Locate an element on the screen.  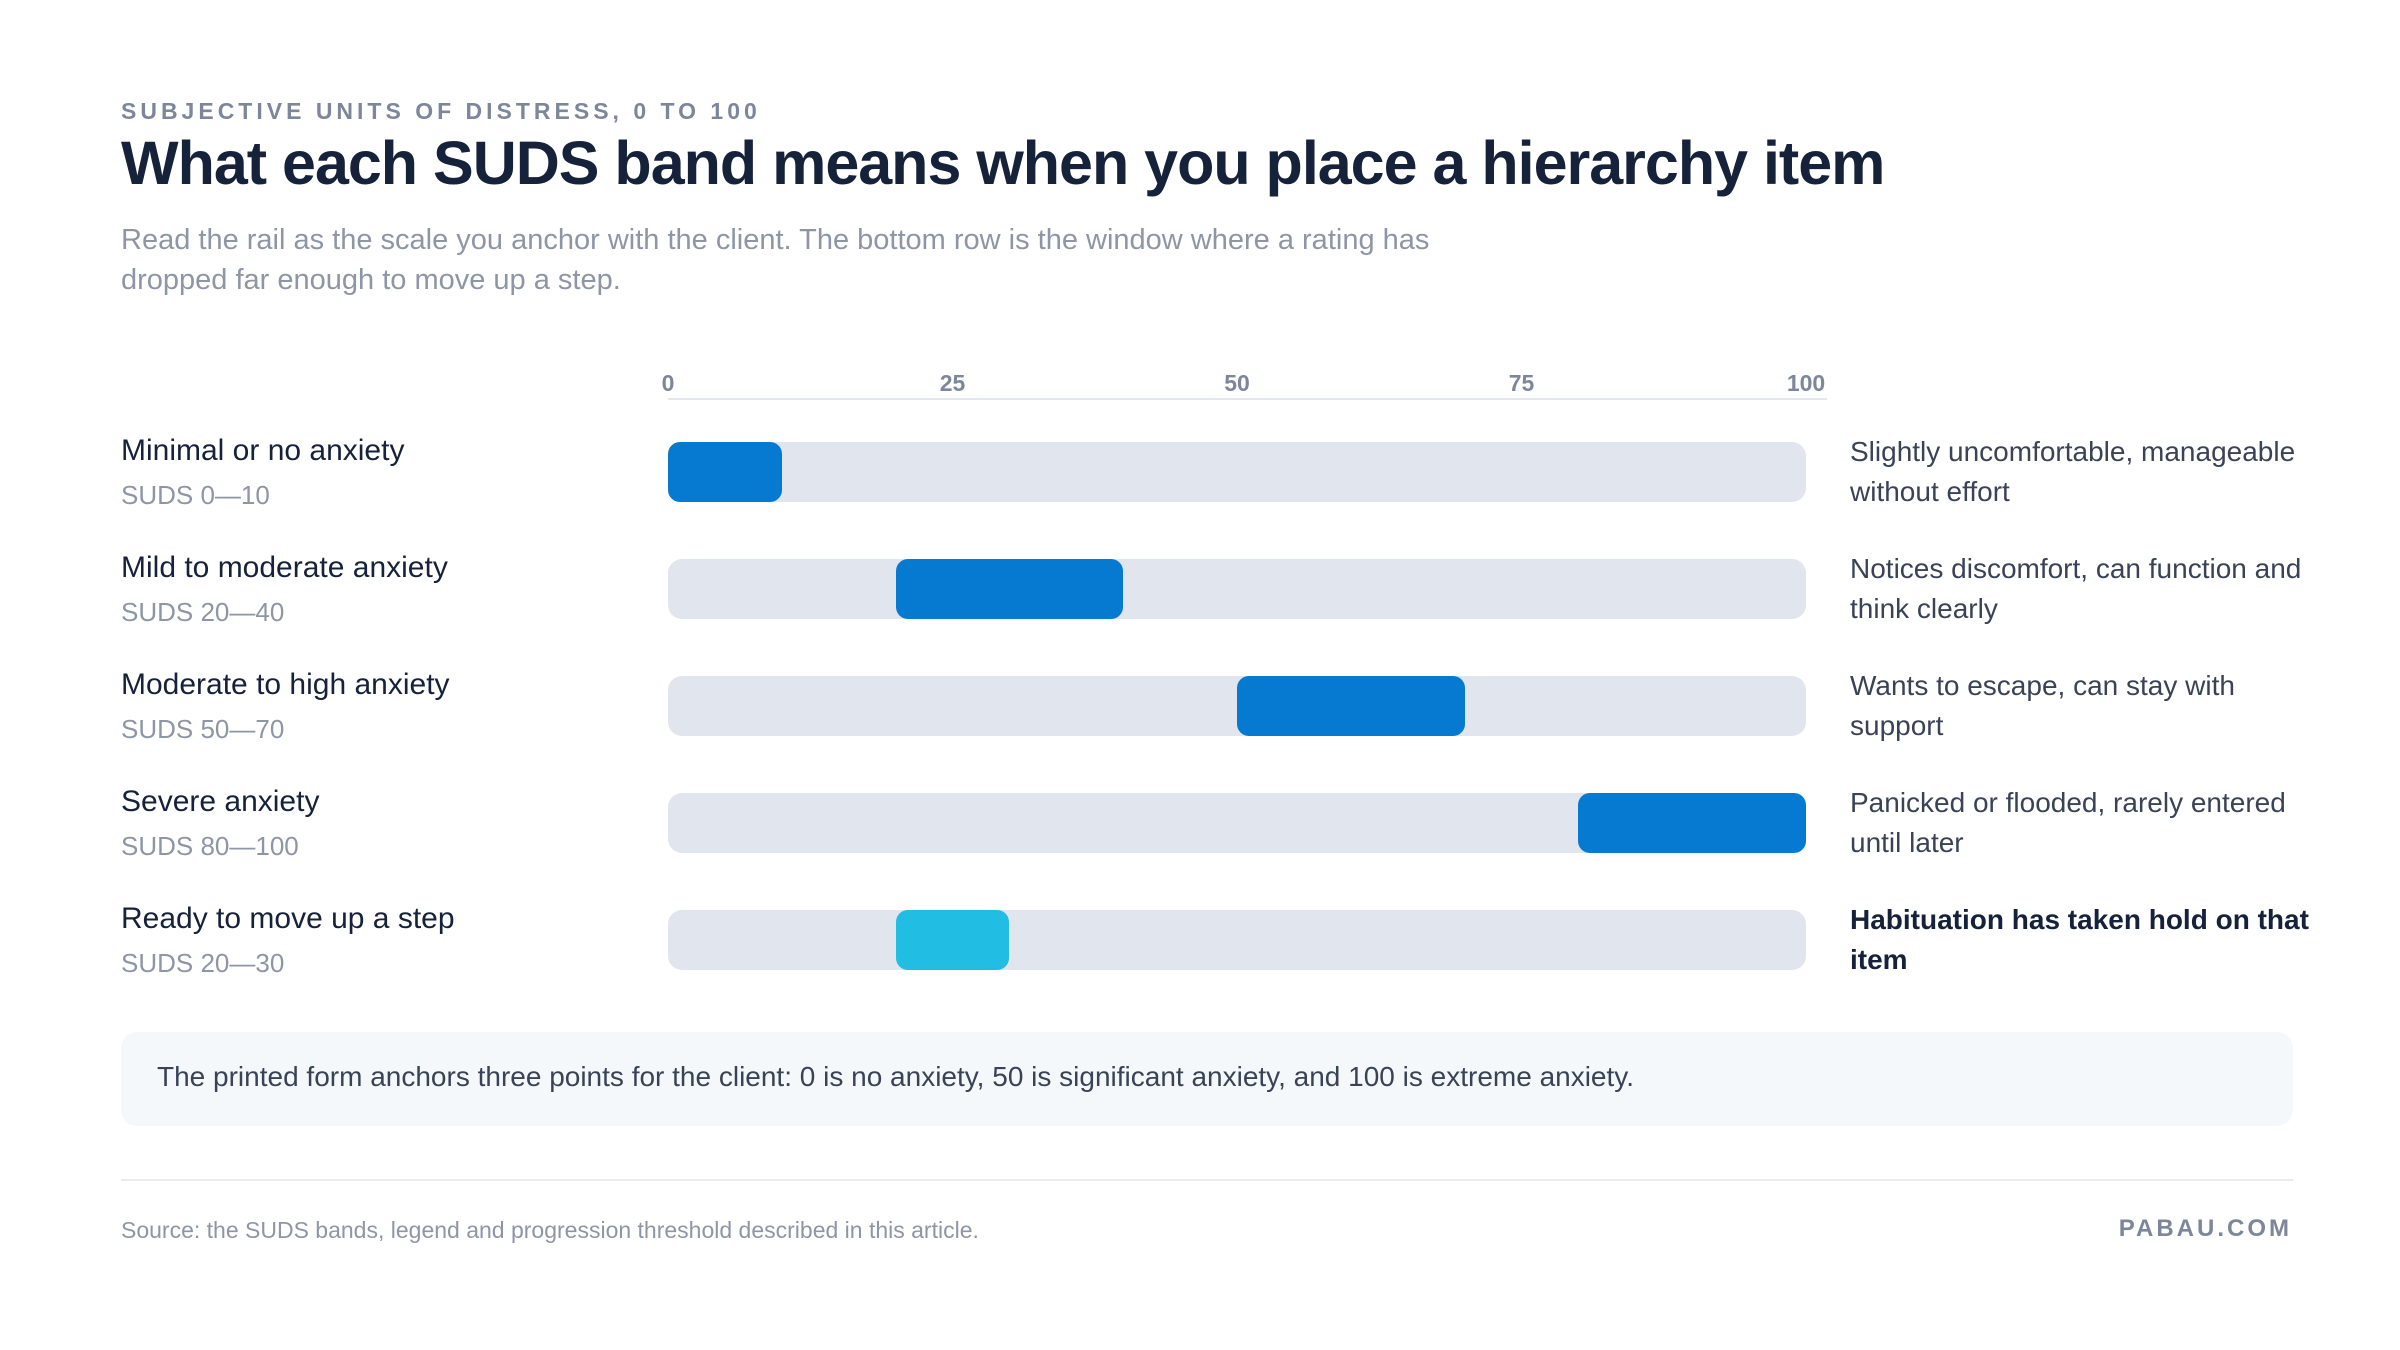
footer-divider is located at coordinates (1207, 1180).